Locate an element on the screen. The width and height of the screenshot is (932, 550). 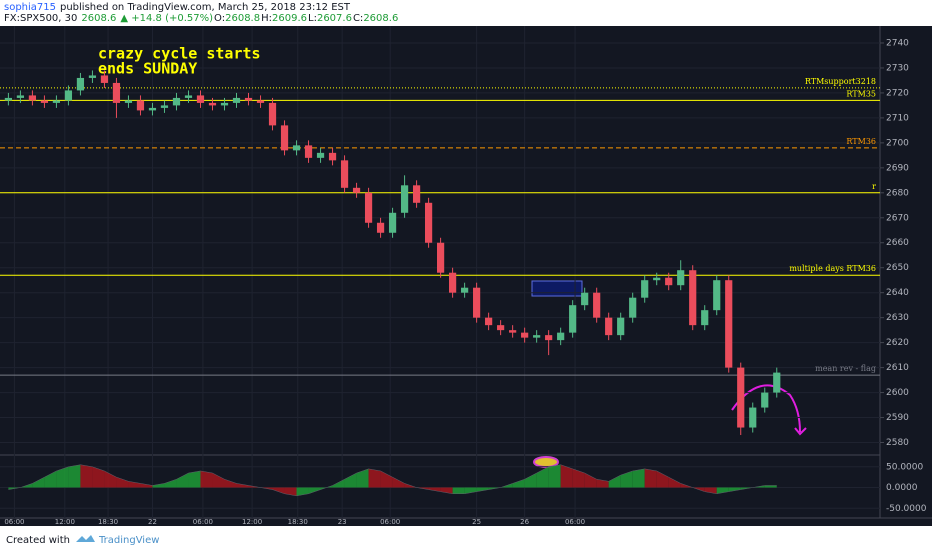
y-tick-label: 2670 is located at coordinates (897, 218).